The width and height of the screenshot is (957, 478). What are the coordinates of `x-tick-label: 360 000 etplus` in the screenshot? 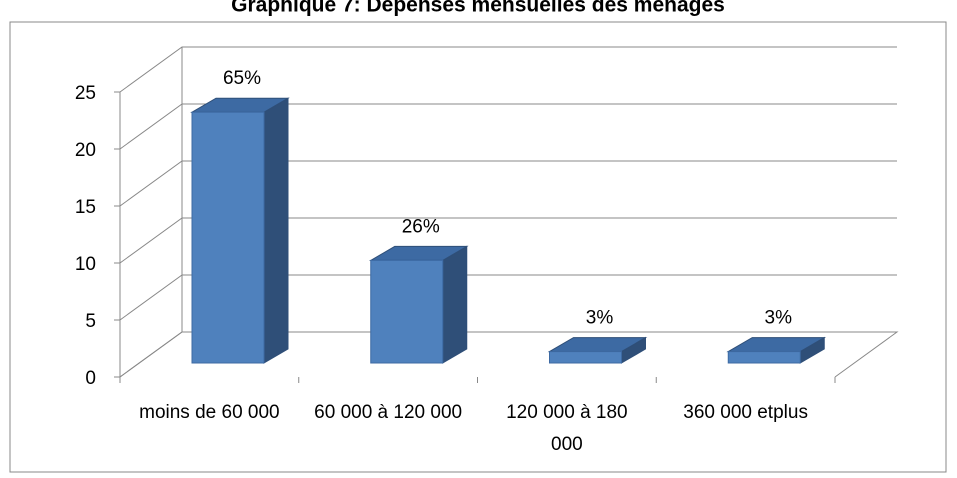 It's located at (745, 412).